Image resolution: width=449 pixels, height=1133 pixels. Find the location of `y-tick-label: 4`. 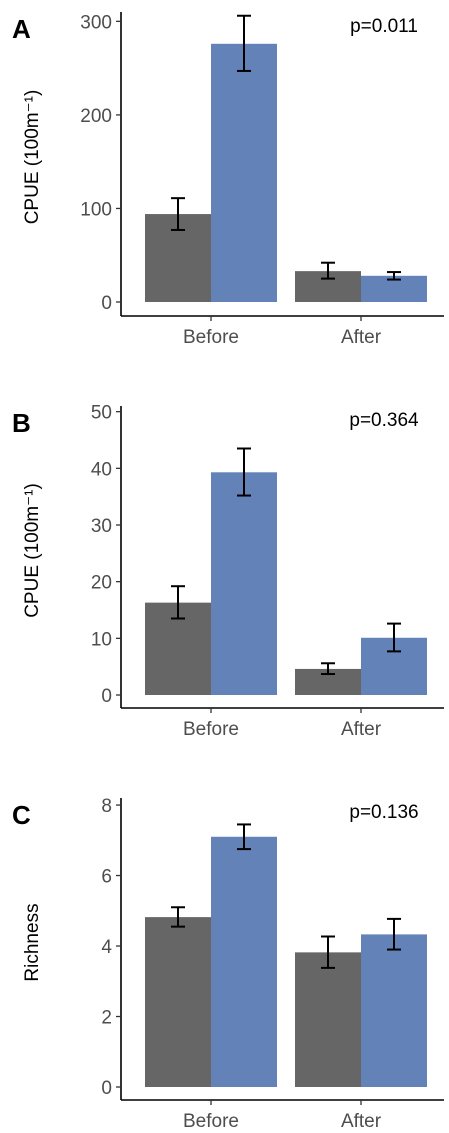

y-tick-label: 4 is located at coordinates (106, 947).